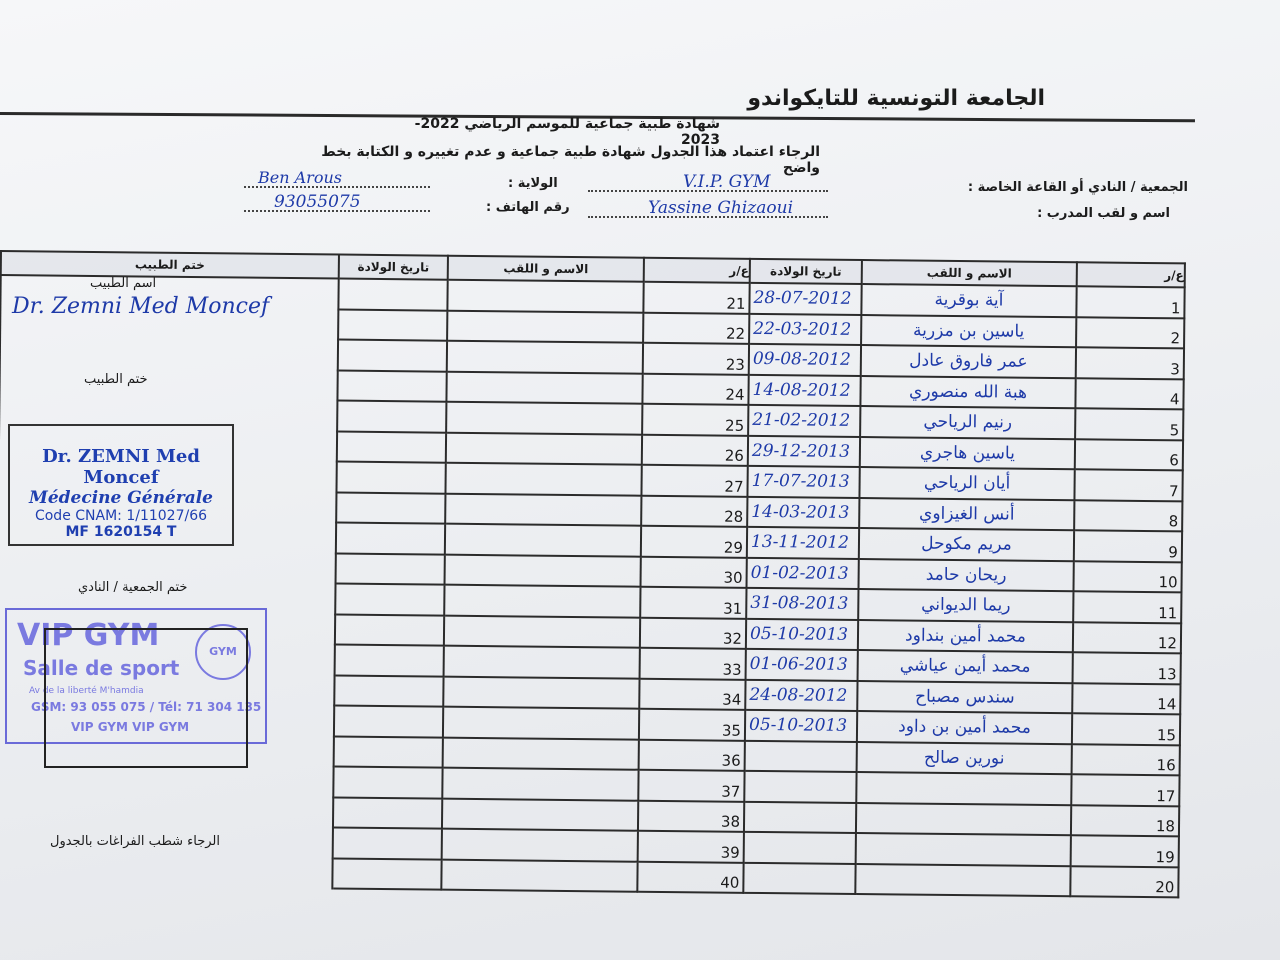 This screenshot has height=960, width=1280. Describe the element at coordinates (969, 331) in the screenshot. I see `athlete-name-cell: ياسين بن مزرية` at that location.